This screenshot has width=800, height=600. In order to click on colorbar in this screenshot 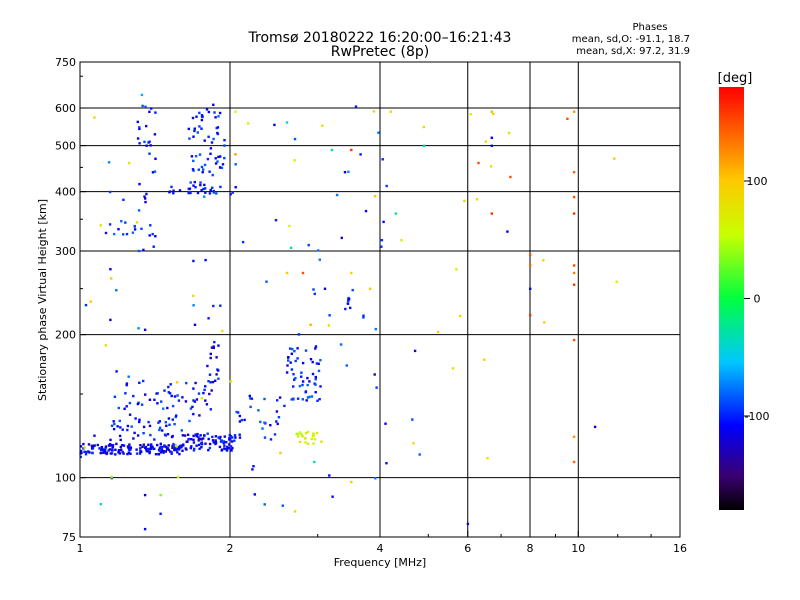, I will do `click(731, 298)`.